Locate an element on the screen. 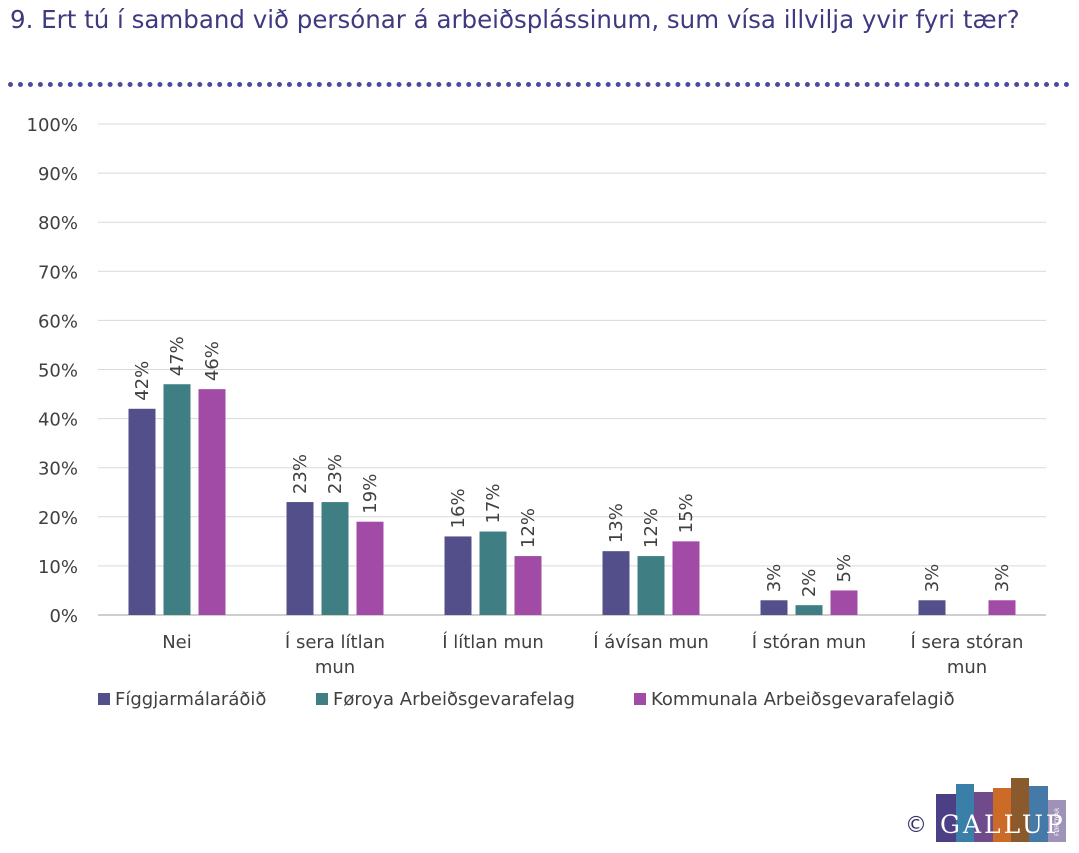  y-tick-label: 40% is located at coordinates (58, 420).